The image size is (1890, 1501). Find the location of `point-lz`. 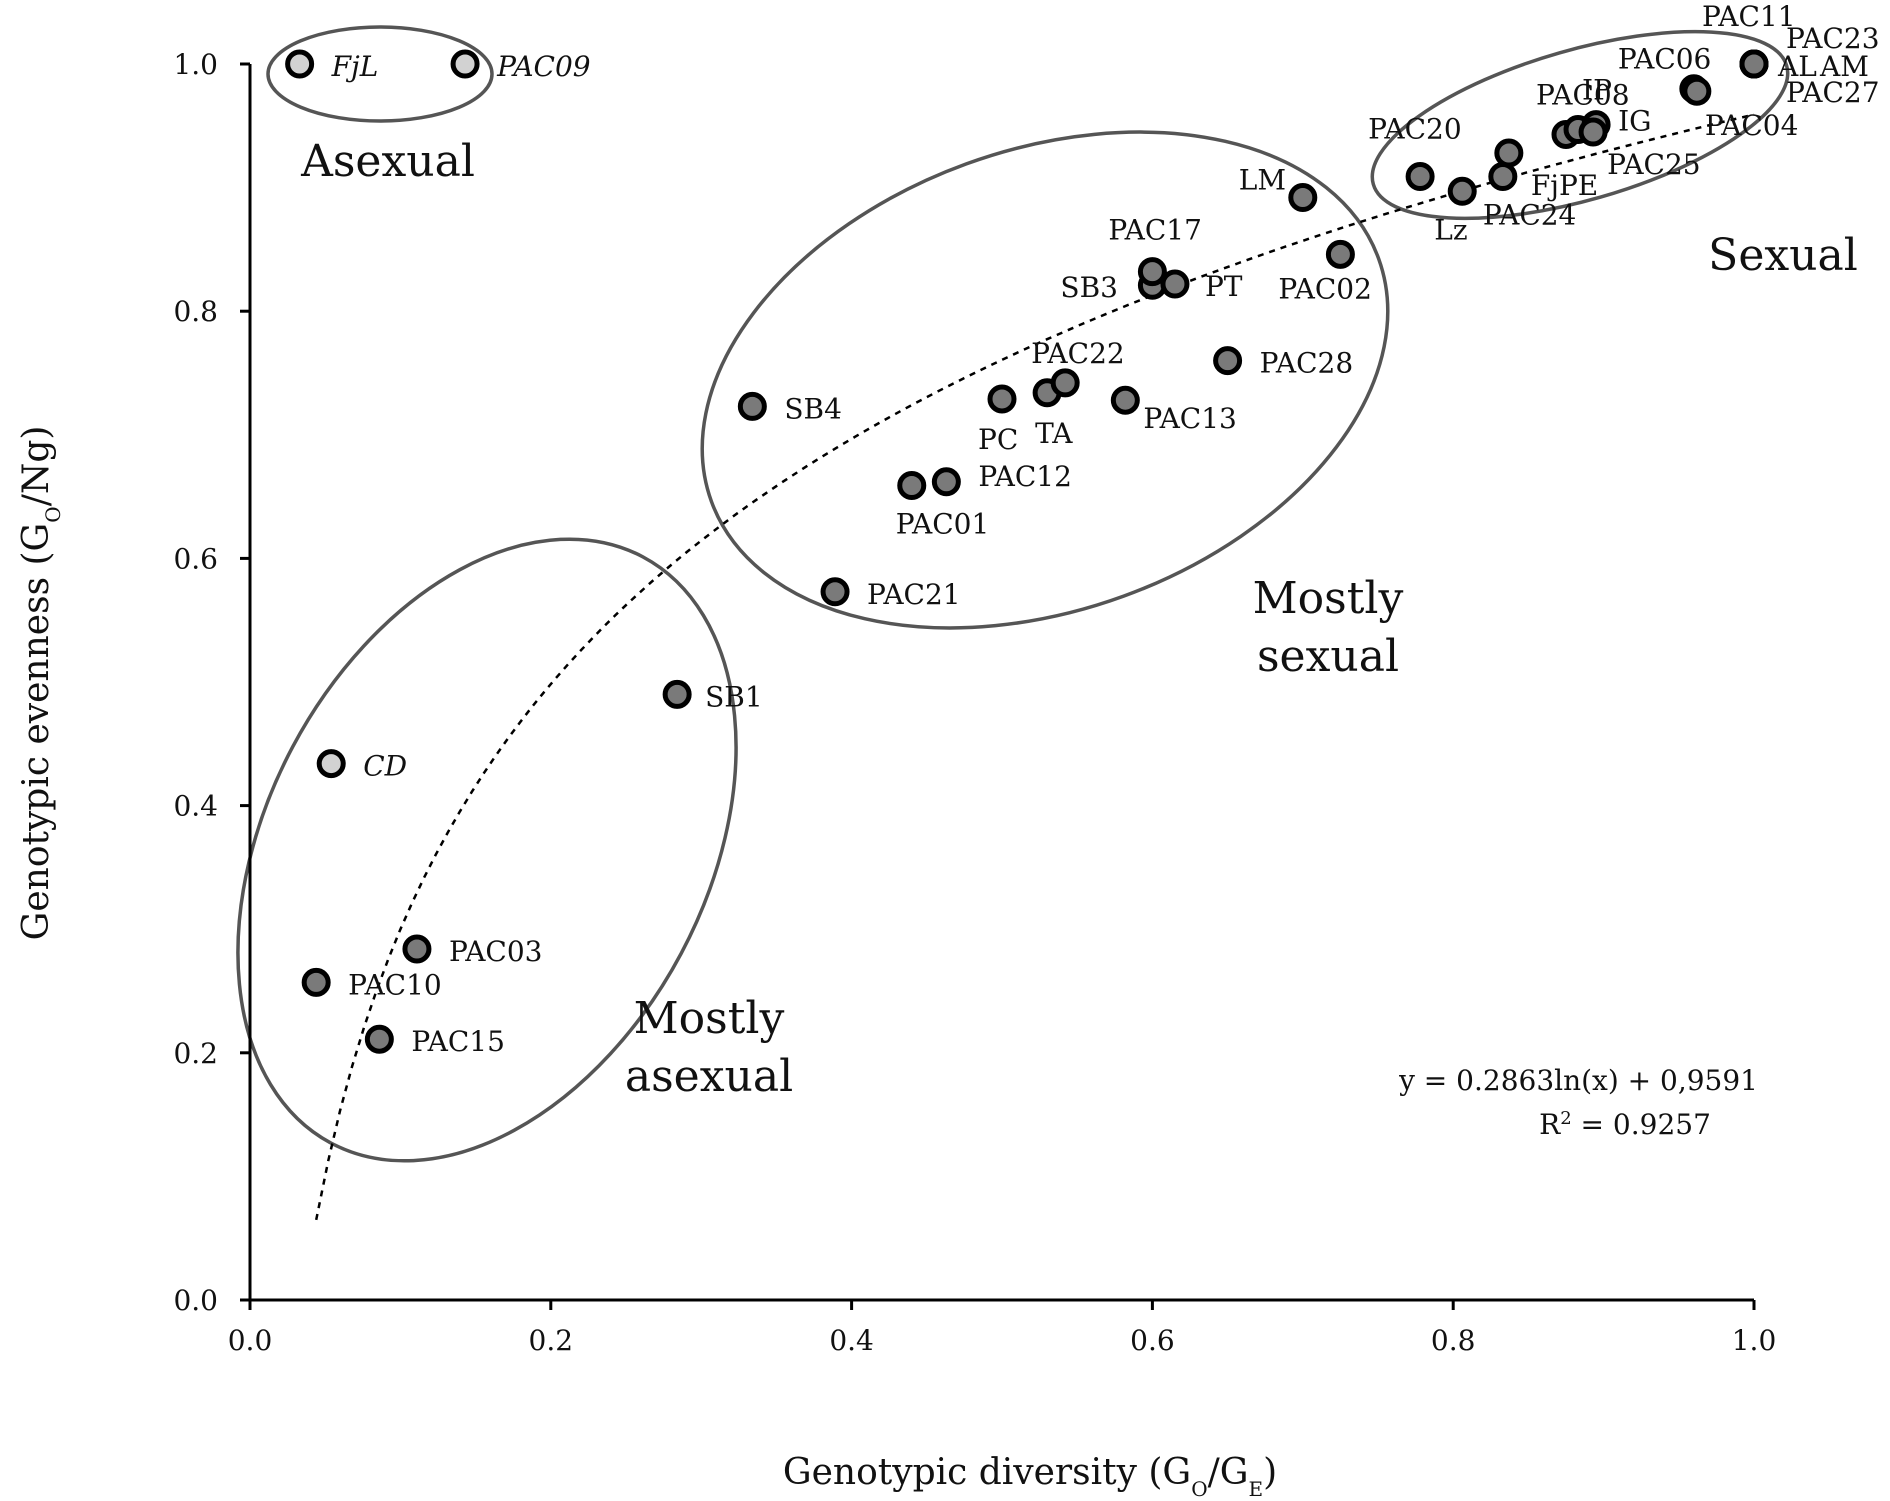

point-lz is located at coordinates (1462, 191).